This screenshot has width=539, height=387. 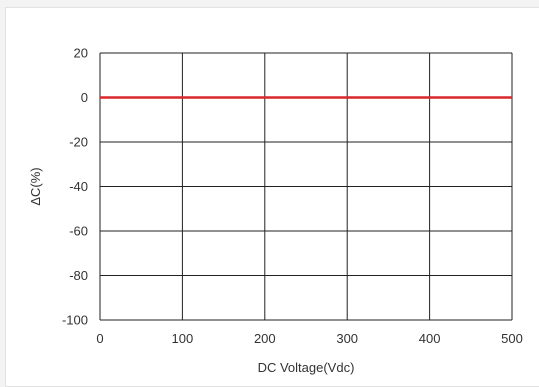 I want to click on x-tick-labels: 0 100 200 300 400 500, so click(x=309, y=338).